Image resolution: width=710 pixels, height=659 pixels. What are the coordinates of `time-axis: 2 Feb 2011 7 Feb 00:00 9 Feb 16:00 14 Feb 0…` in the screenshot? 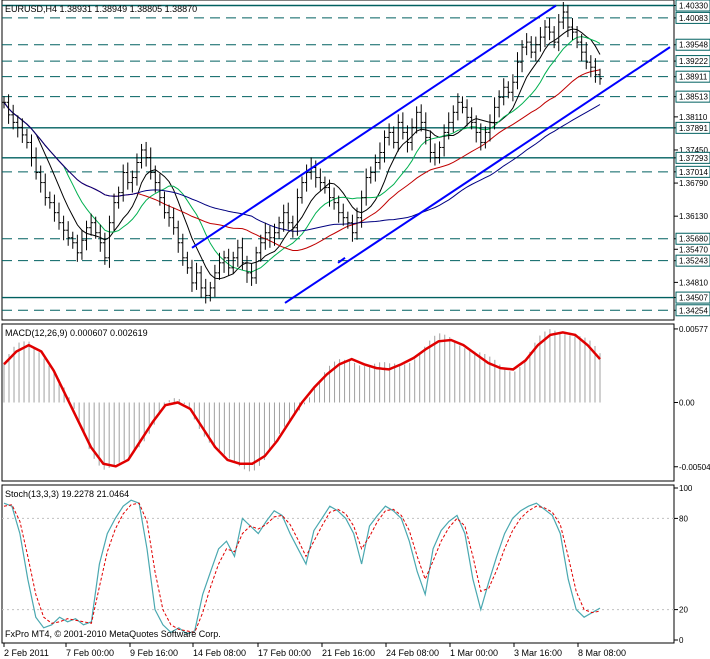 It's located at (314, 650).